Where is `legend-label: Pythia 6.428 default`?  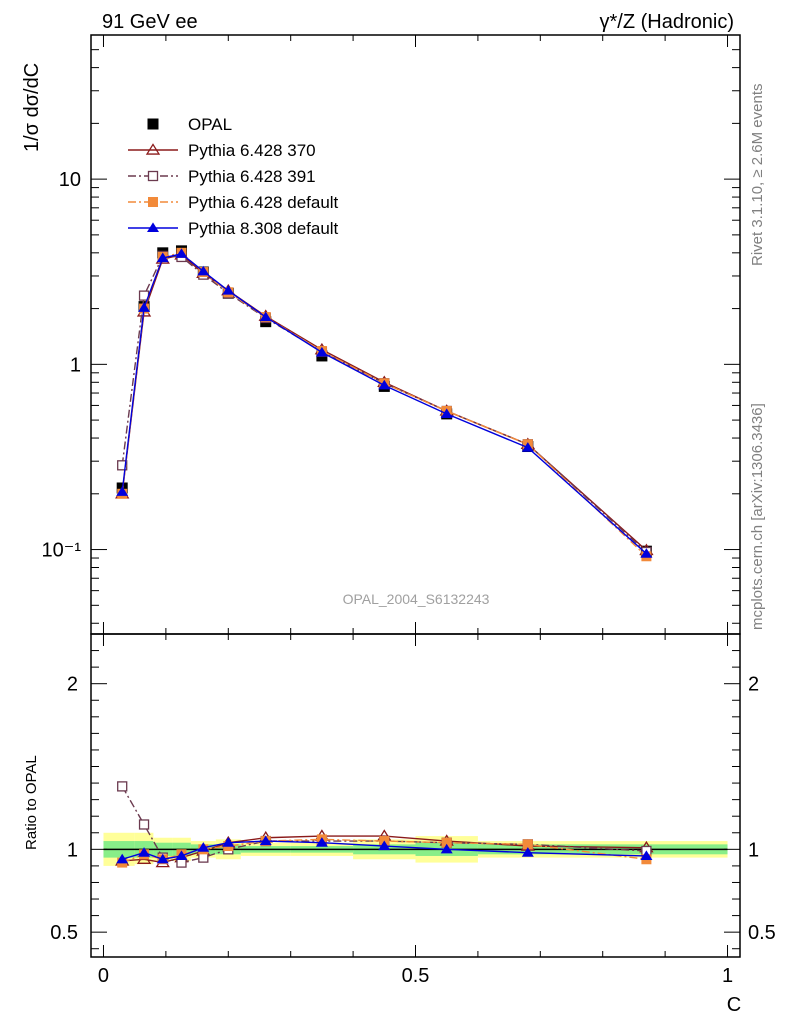 legend-label: Pythia 6.428 default is located at coordinates (263, 202).